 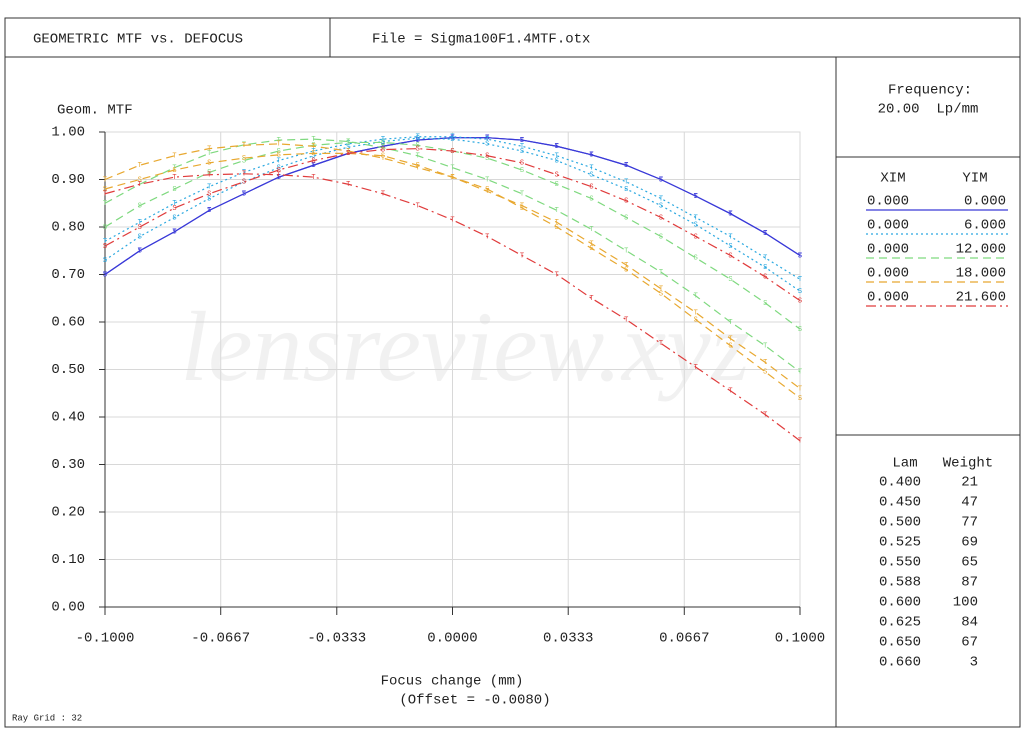 I want to click on legend-yim: 0.000, so click(x=985, y=202).